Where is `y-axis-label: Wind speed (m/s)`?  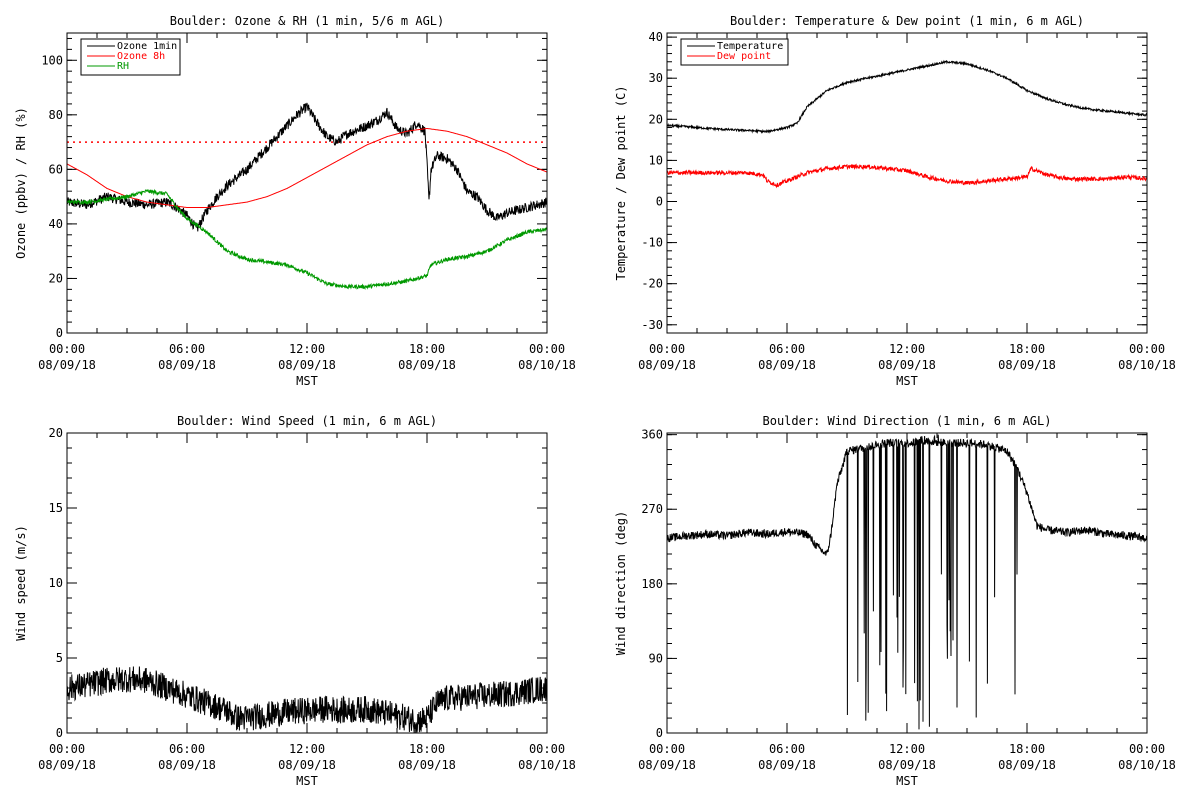
y-axis-label: Wind speed (m/s) is located at coordinates (21, 583).